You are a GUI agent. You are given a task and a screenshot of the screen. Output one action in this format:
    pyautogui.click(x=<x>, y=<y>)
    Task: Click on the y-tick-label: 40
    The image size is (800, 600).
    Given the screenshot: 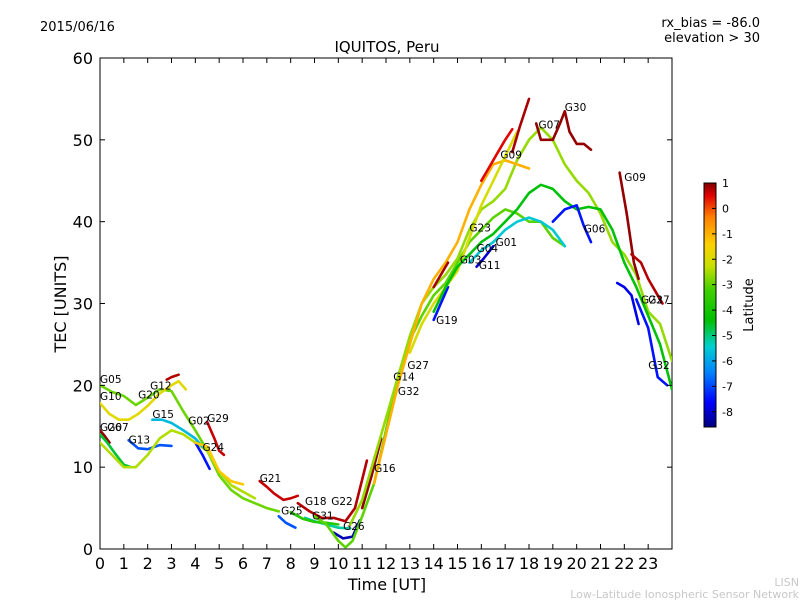 What is the action you would take?
    pyautogui.click(x=83, y=222)
    